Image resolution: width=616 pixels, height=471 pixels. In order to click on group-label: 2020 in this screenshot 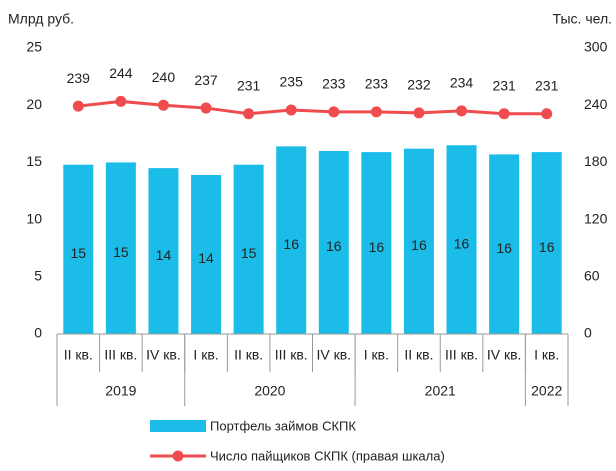, I will do `click(269, 391)`.